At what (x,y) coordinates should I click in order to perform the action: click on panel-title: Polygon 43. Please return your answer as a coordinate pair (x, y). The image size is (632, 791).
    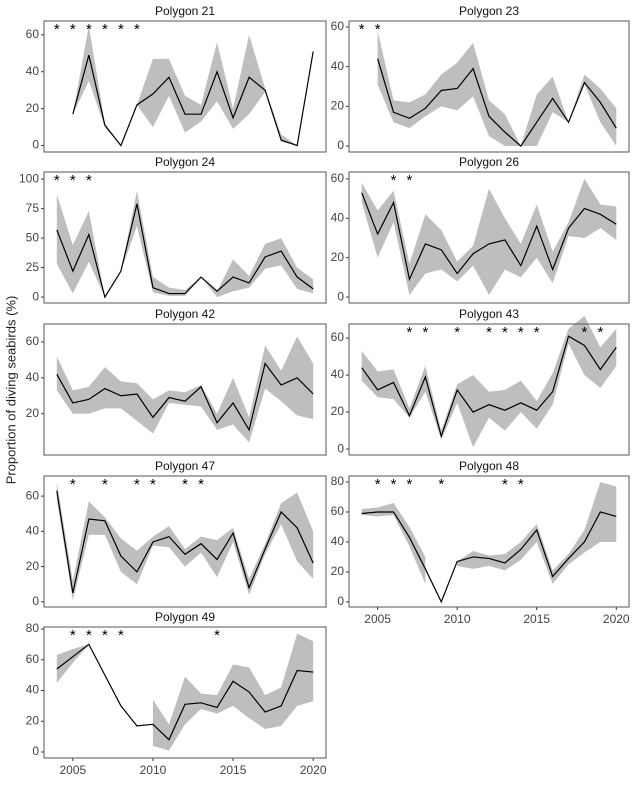
    Looking at the image, I should click on (489, 314).